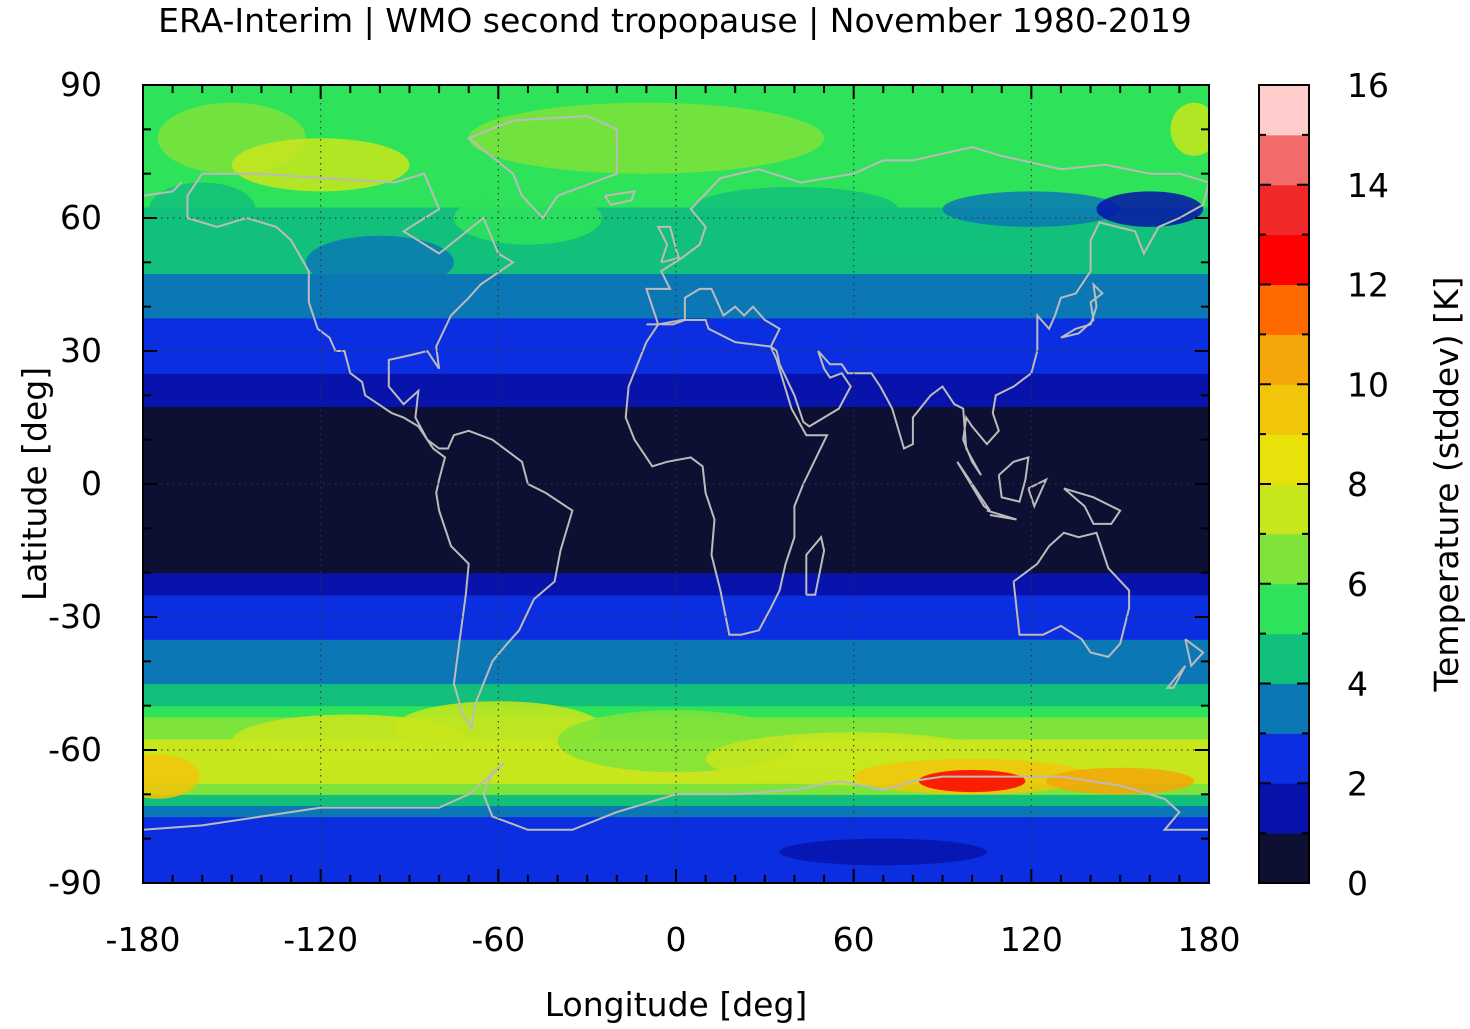  What do you see at coordinates (854, 939) in the screenshot?
I see `x-tick-label: 60` at bounding box center [854, 939].